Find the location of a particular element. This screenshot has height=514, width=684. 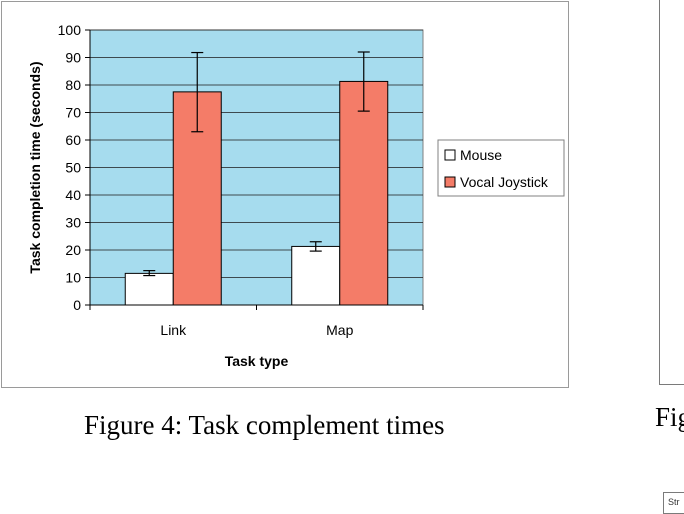

y-tick-label: 10 is located at coordinates (73, 278).